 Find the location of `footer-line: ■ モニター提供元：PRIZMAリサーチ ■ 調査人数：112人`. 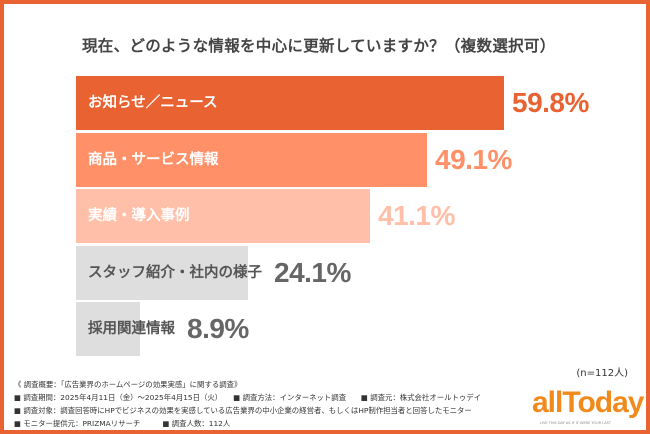

footer-line: ■ モニター提供元：PRIZMAリサーチ ■ 調査人数：112人 is located at coordinates (122, 423).